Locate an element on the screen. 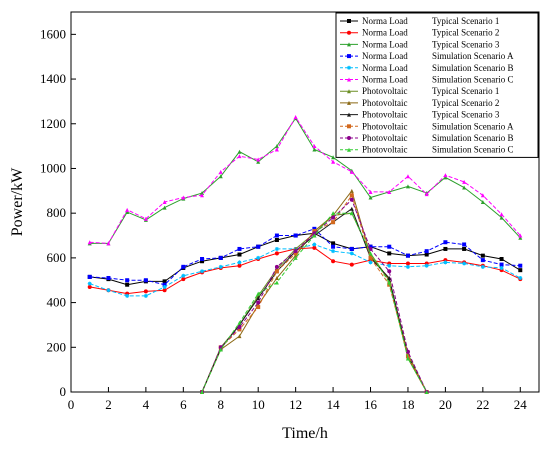  legend-item: Photovoltaic Simulation Scenario B is located at coordinates (427, 138).